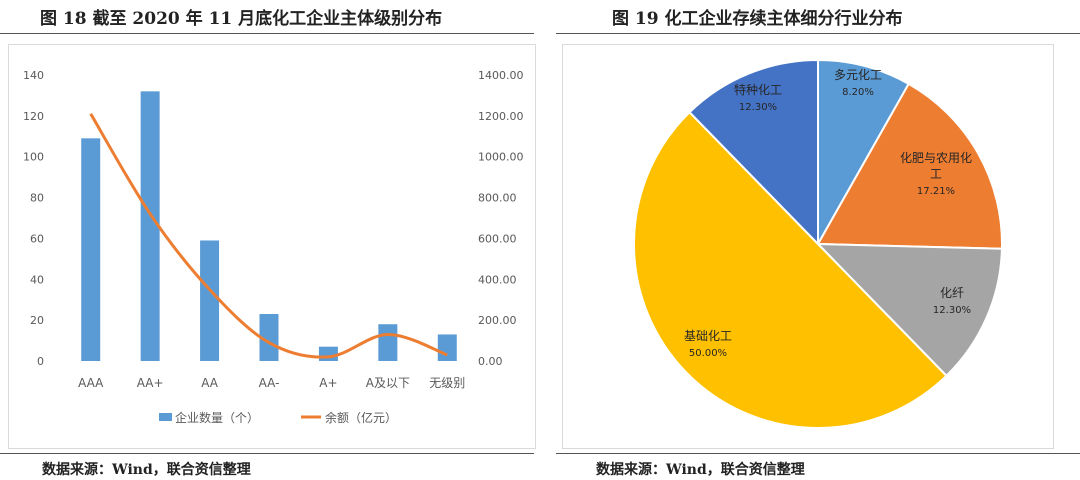 This screenshot has height=480, width=1080. Describe the element at coordinates (858, 75) in the screenshot. I see `pie-label: 多元化工` at that location.